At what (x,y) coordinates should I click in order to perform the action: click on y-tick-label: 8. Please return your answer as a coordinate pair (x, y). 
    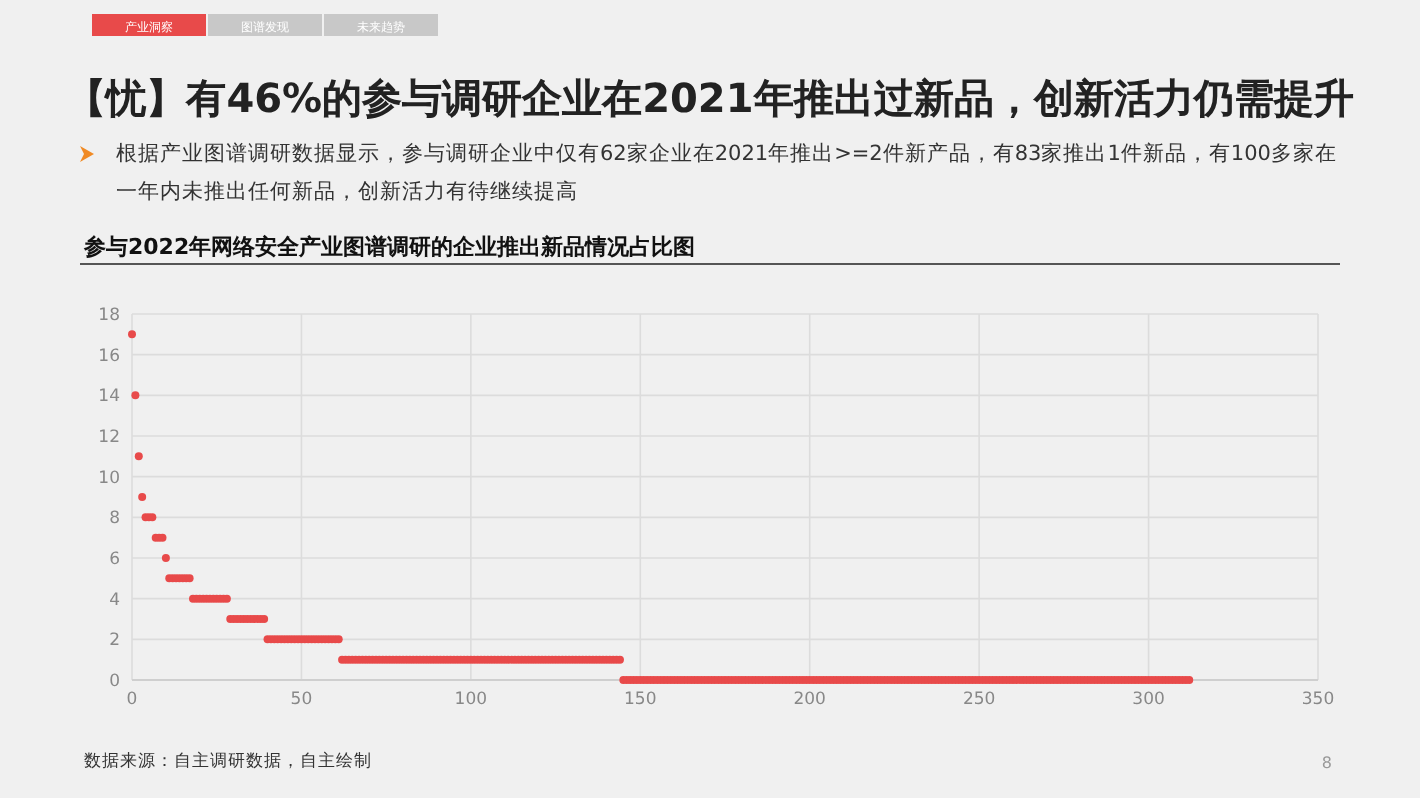
    Looking at the image, I should click on (114, 519).